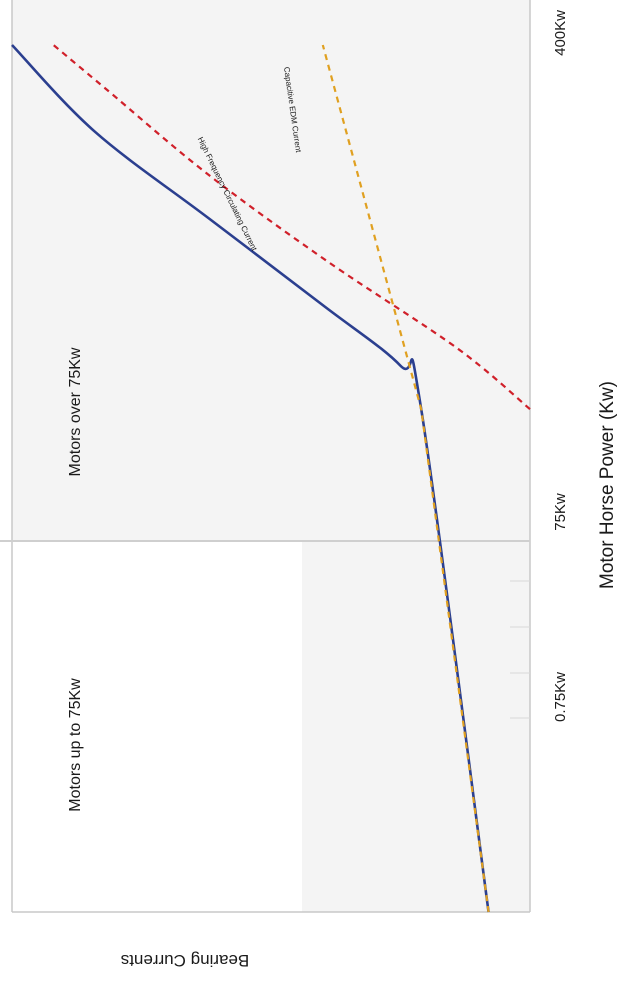 Image resolution: width=621 pixels, height=986 pixels. What do you see at coordinates (185, 960) in the screenshot?
I see `y-axis-label: Bearing Currents` at bounding box center [185, 960].